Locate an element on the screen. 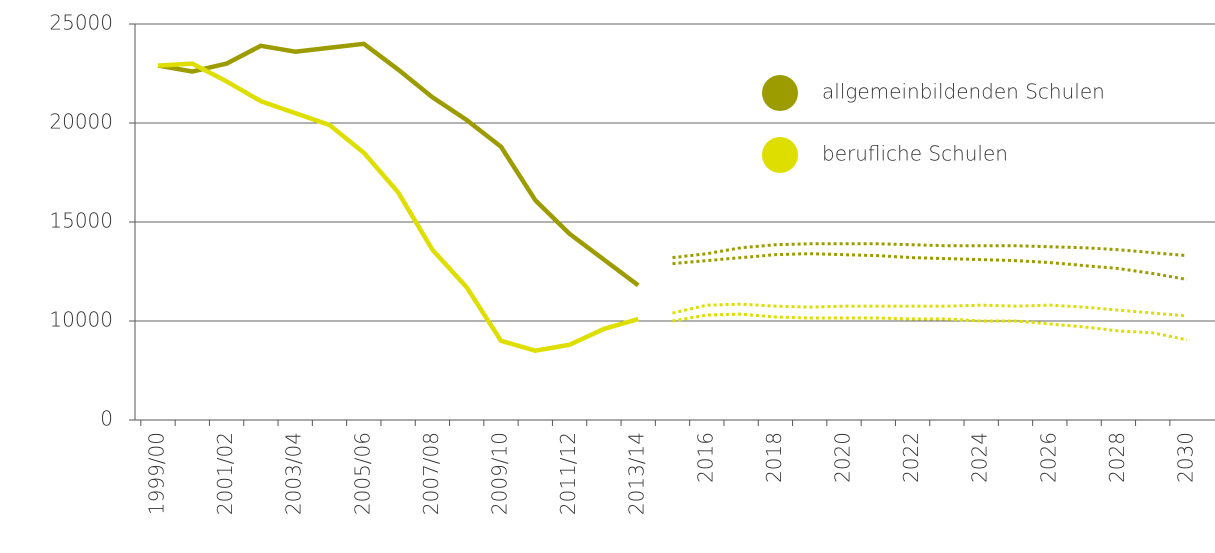 This screenshot has width=1215, height=553. y-tick-label: 20000 is located at coordinates (81, 122).